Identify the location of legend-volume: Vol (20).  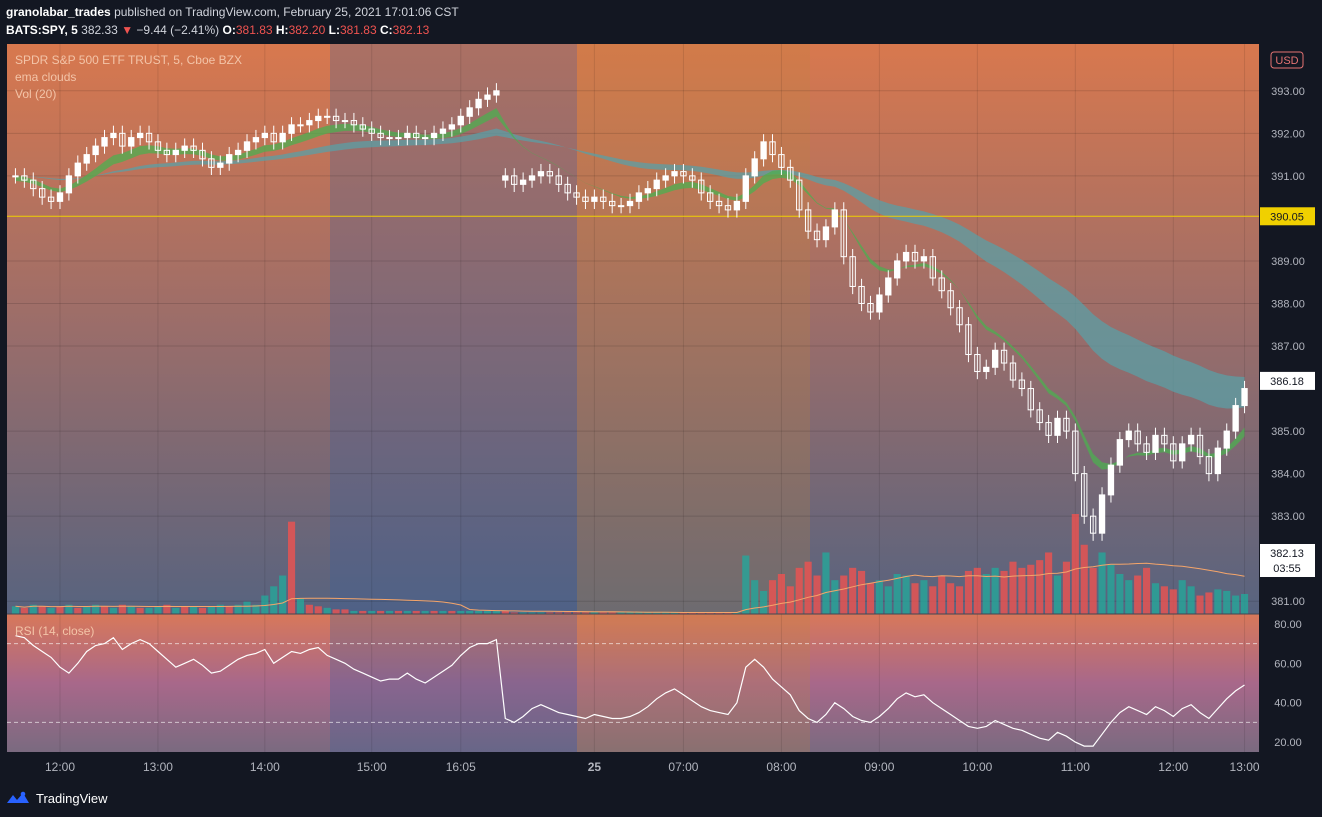
(35, 94).